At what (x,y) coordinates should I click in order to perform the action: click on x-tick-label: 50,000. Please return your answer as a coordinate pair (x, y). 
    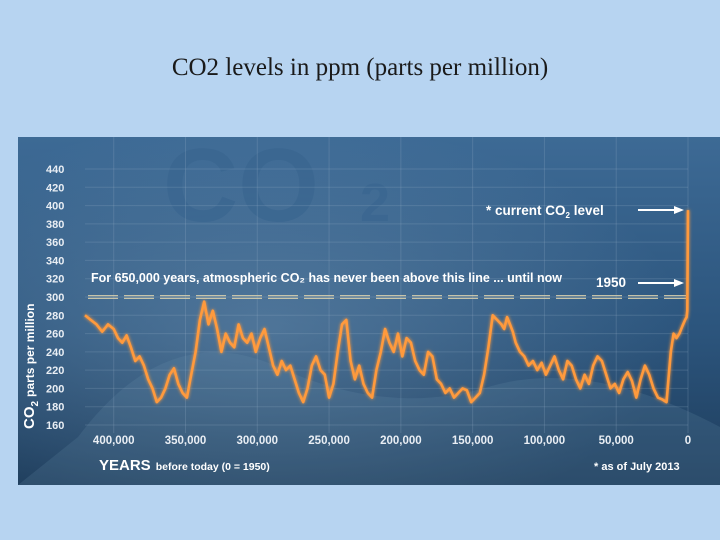
    Looking at the image, I should click on (616, 441).